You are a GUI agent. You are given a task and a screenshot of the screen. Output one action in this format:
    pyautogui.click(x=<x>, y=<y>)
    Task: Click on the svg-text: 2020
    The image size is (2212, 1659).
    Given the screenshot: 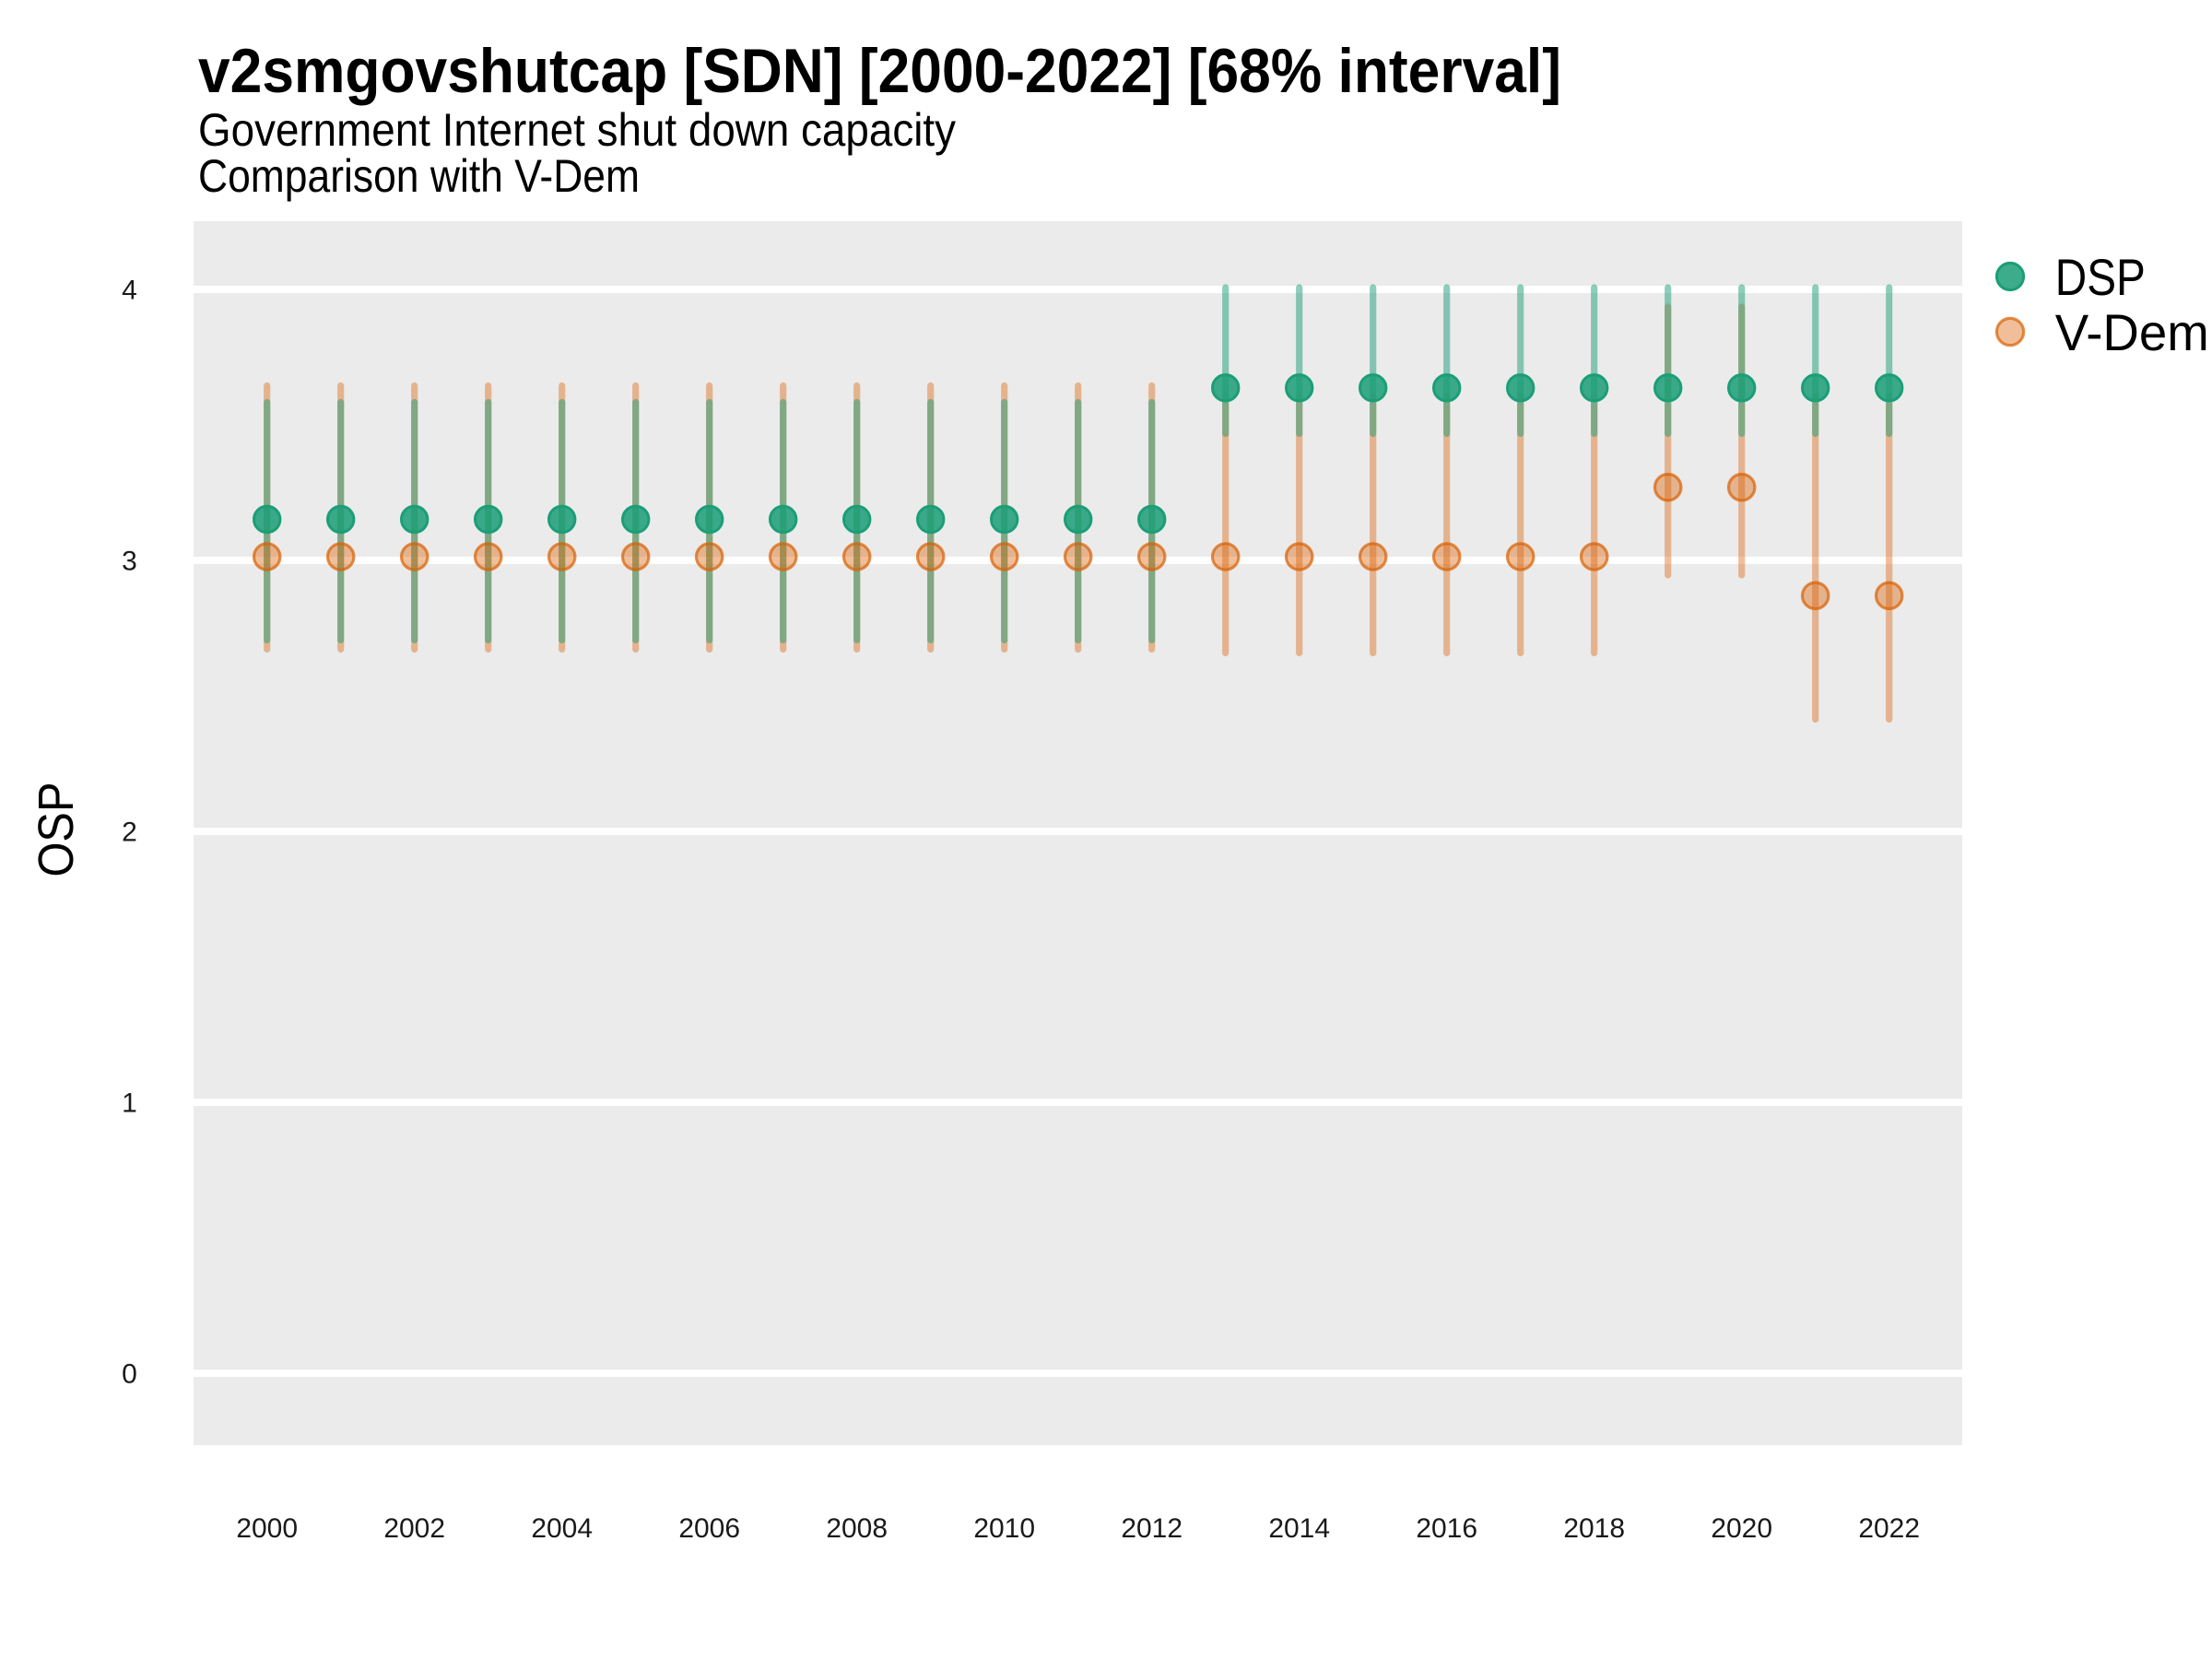 What is the action you would take?
    pyautogui.click(x=1741, y=1528)
    